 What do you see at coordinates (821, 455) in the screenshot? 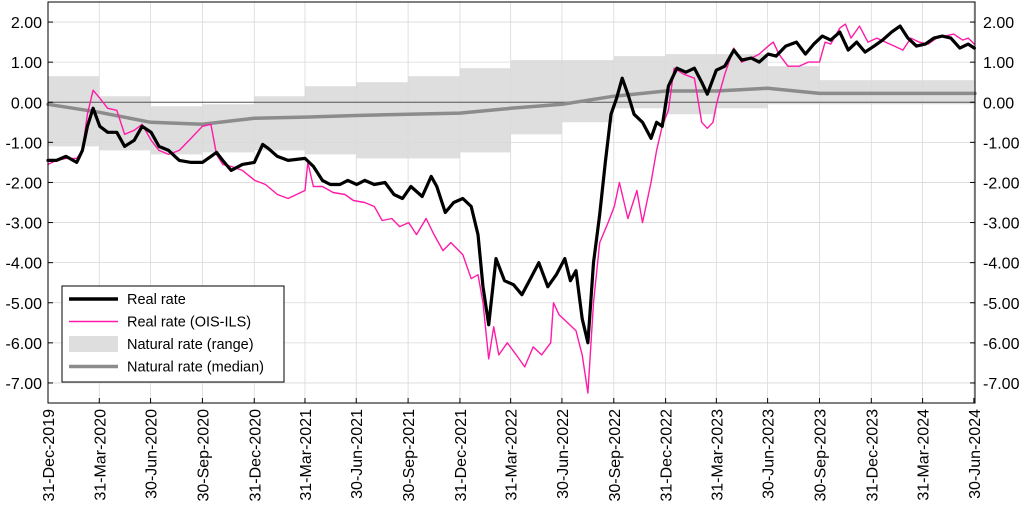
I see `x-tick-label: 30-Sep-2023` at bounding box center [821, 455].